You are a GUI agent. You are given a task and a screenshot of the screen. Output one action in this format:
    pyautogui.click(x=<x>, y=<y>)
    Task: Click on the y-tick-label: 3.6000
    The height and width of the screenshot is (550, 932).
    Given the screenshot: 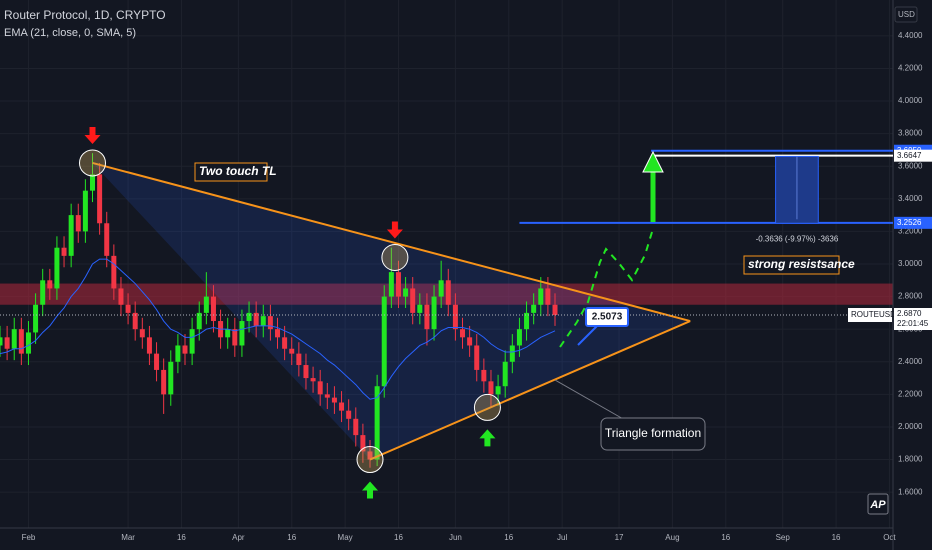 What is the action you would take?
    pyautogui.click(x=910, y=165)
    